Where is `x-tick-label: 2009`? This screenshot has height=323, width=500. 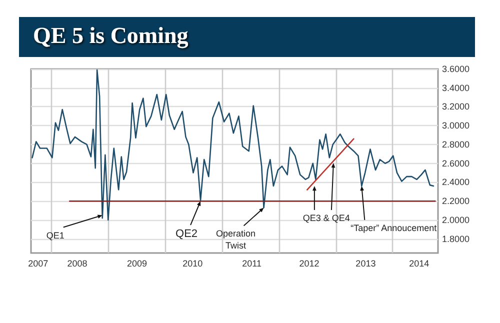
x-tick-label: 2009 is located at coordinates (136, 263).